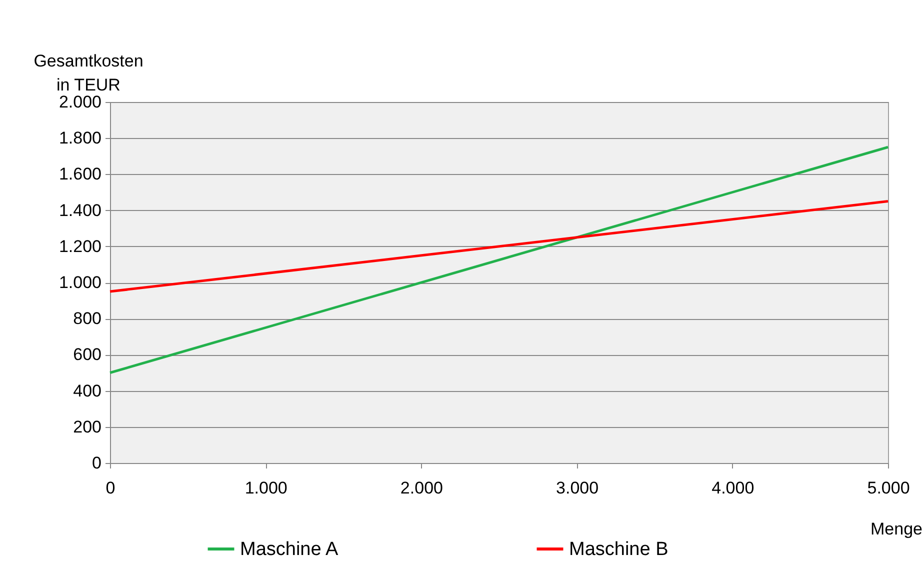 This screenshot has height=561, width=923. I want to click on y-tick-label: 800, so click(87, 318).